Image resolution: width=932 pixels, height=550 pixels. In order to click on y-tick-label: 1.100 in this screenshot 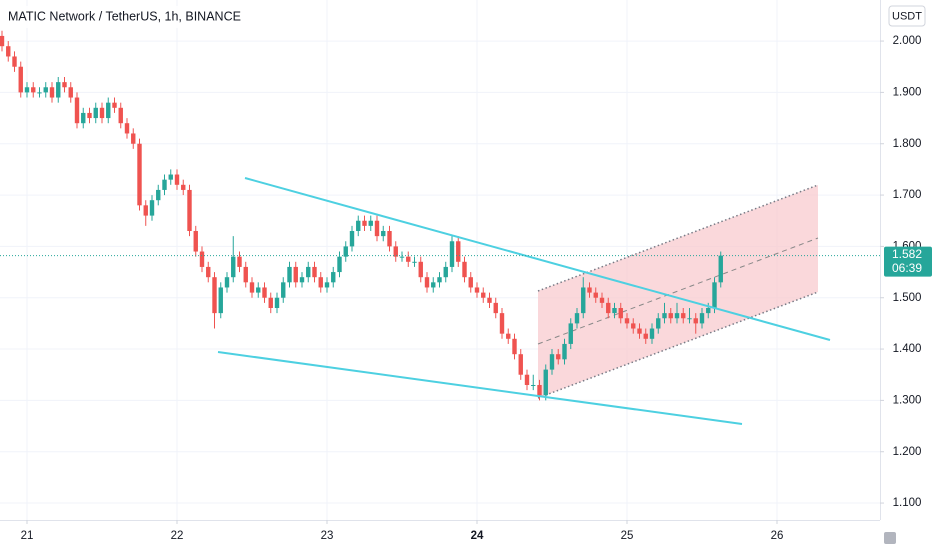, I will do `click(907, 503)`.